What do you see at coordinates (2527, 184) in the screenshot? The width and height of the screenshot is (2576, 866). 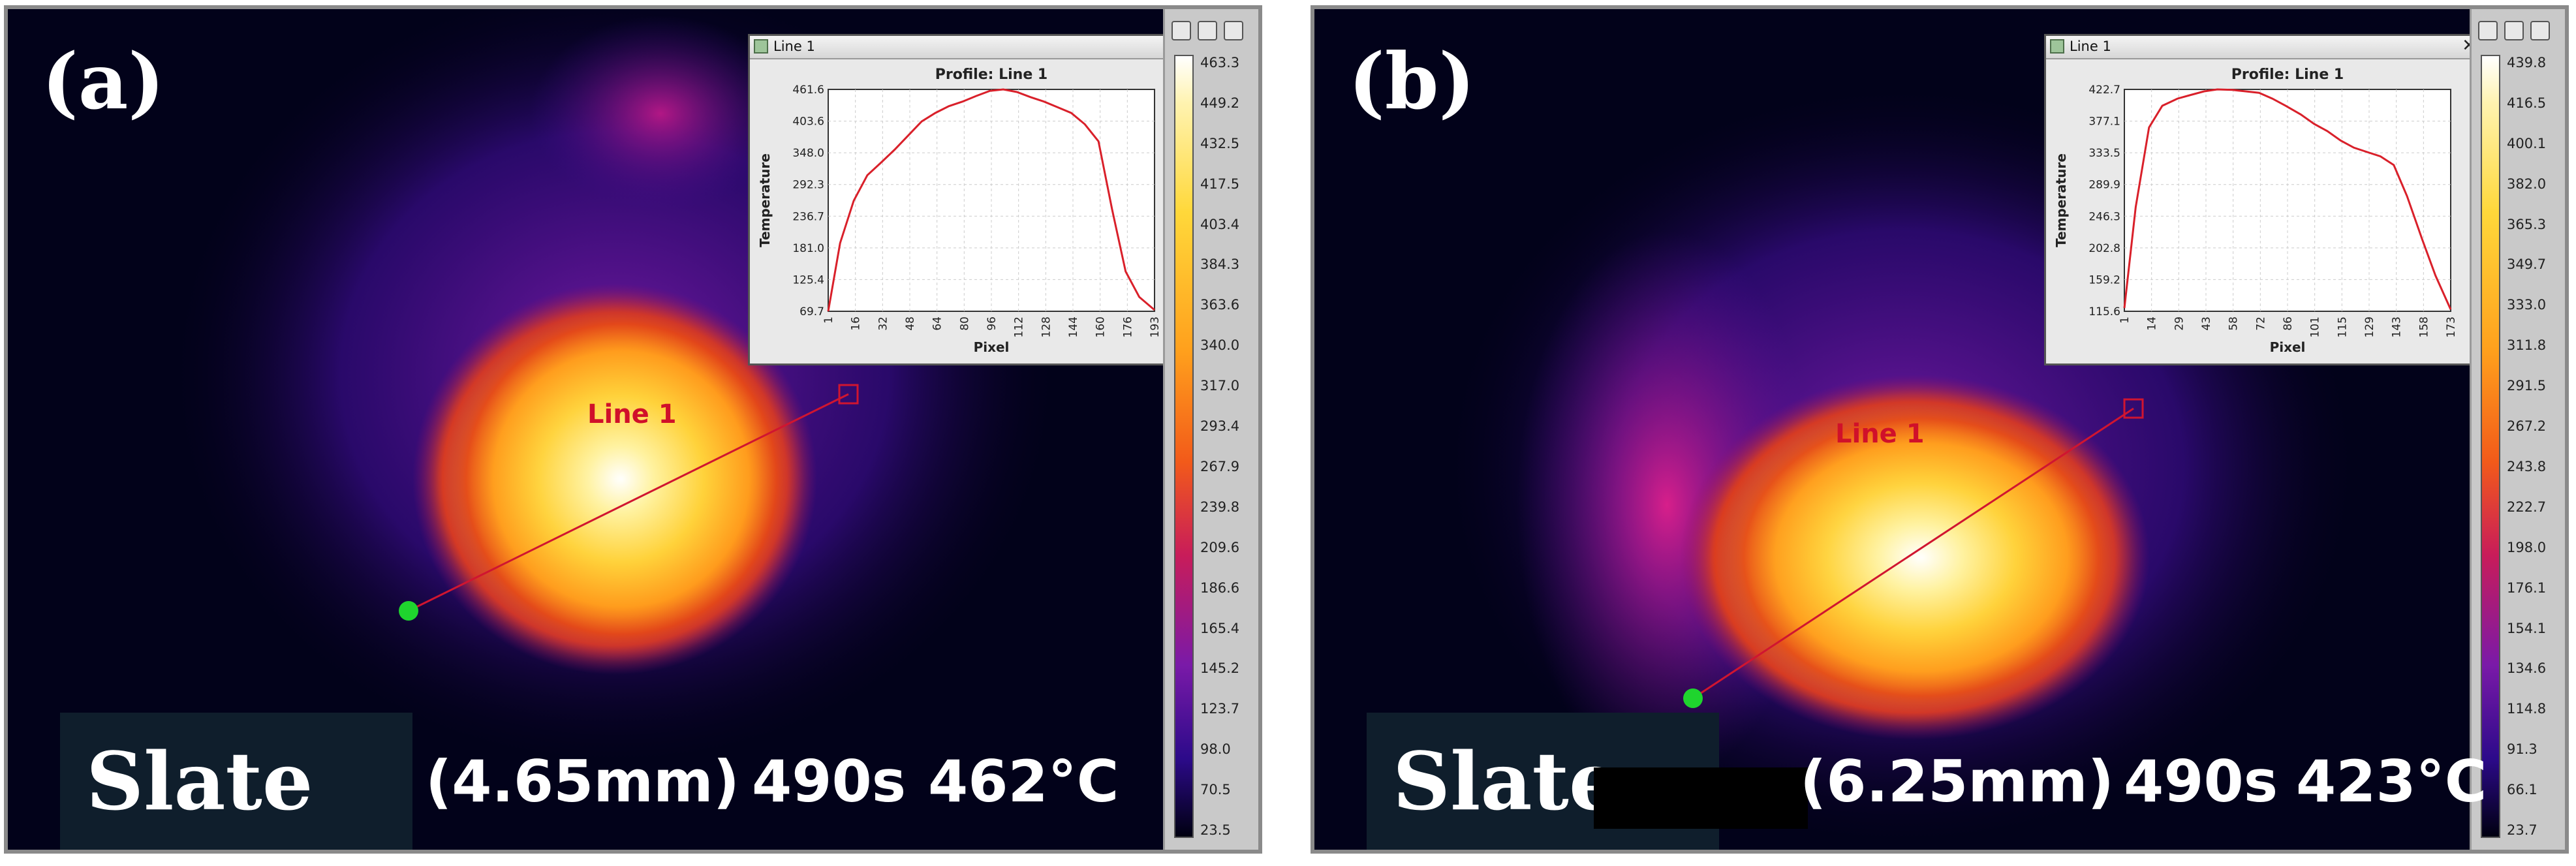 I see `colorbar-tick-label: 382.0` at bounding box center [2527, 184].